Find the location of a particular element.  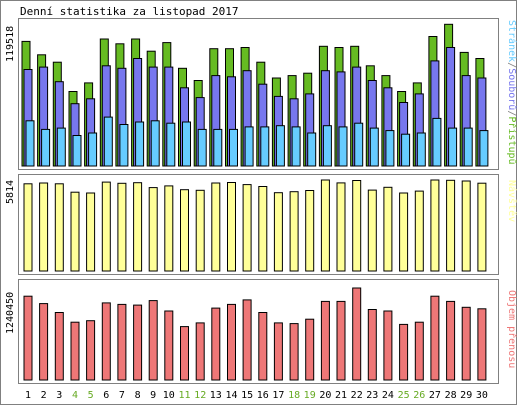

y-max-label-bottom: 1240450 is located at coordinates (10, 313).